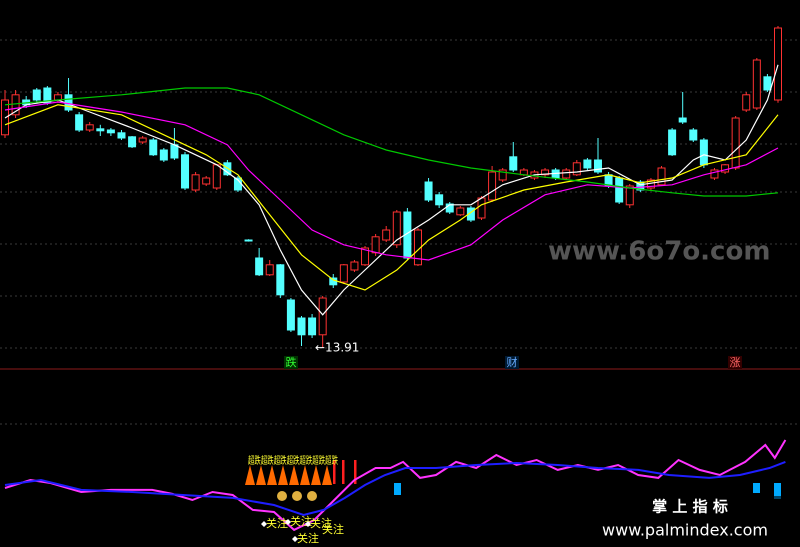 This screenshot has width=800, height=547. Describe the element at coordinates (288, 475) in the screenshot. I see `signal-triangles` at that location.